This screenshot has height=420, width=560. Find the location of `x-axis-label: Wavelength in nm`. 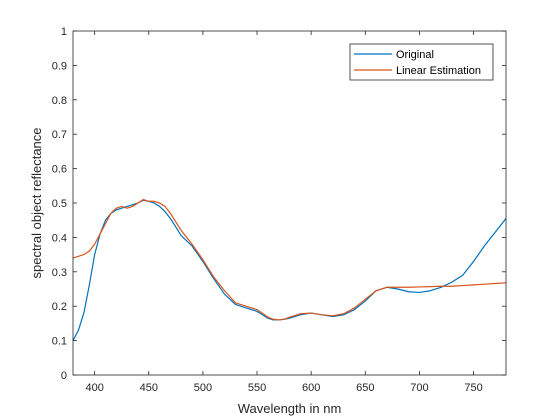

x-axis-label: Wavelength in nm is located at coordinates (290, 408).